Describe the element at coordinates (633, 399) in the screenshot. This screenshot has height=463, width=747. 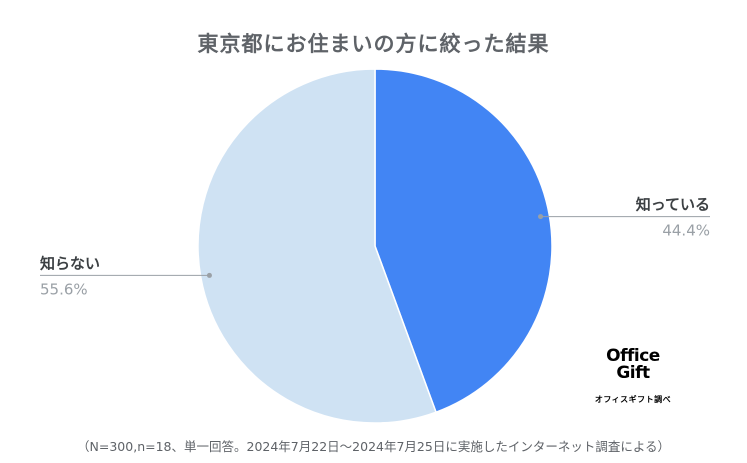
I see `logo-caption: オフィスギフト調べ` at that location.